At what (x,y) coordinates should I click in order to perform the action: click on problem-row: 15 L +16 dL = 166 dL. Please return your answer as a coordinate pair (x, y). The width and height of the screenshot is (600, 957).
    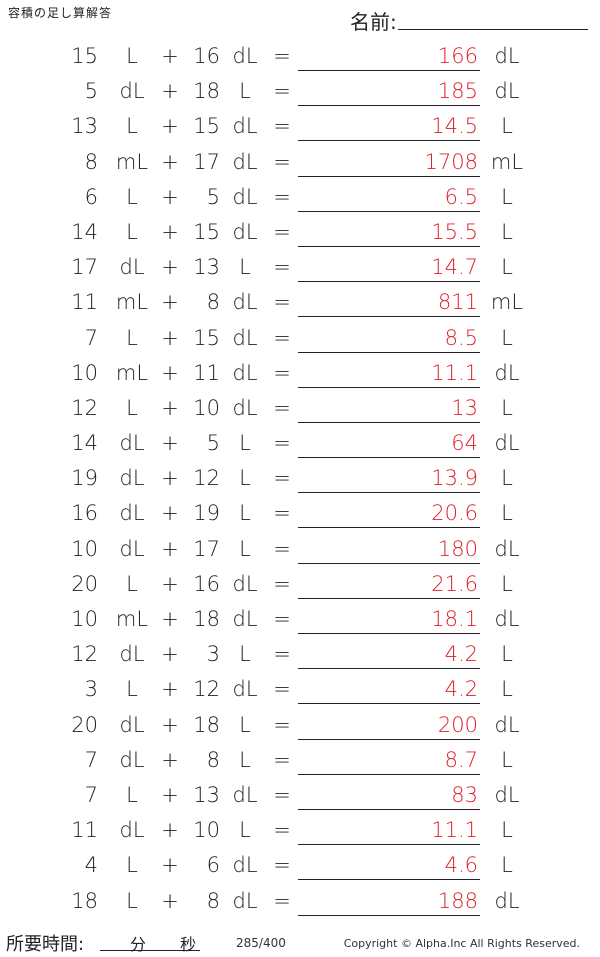
    Looking at the image, I should click on (300, 55).